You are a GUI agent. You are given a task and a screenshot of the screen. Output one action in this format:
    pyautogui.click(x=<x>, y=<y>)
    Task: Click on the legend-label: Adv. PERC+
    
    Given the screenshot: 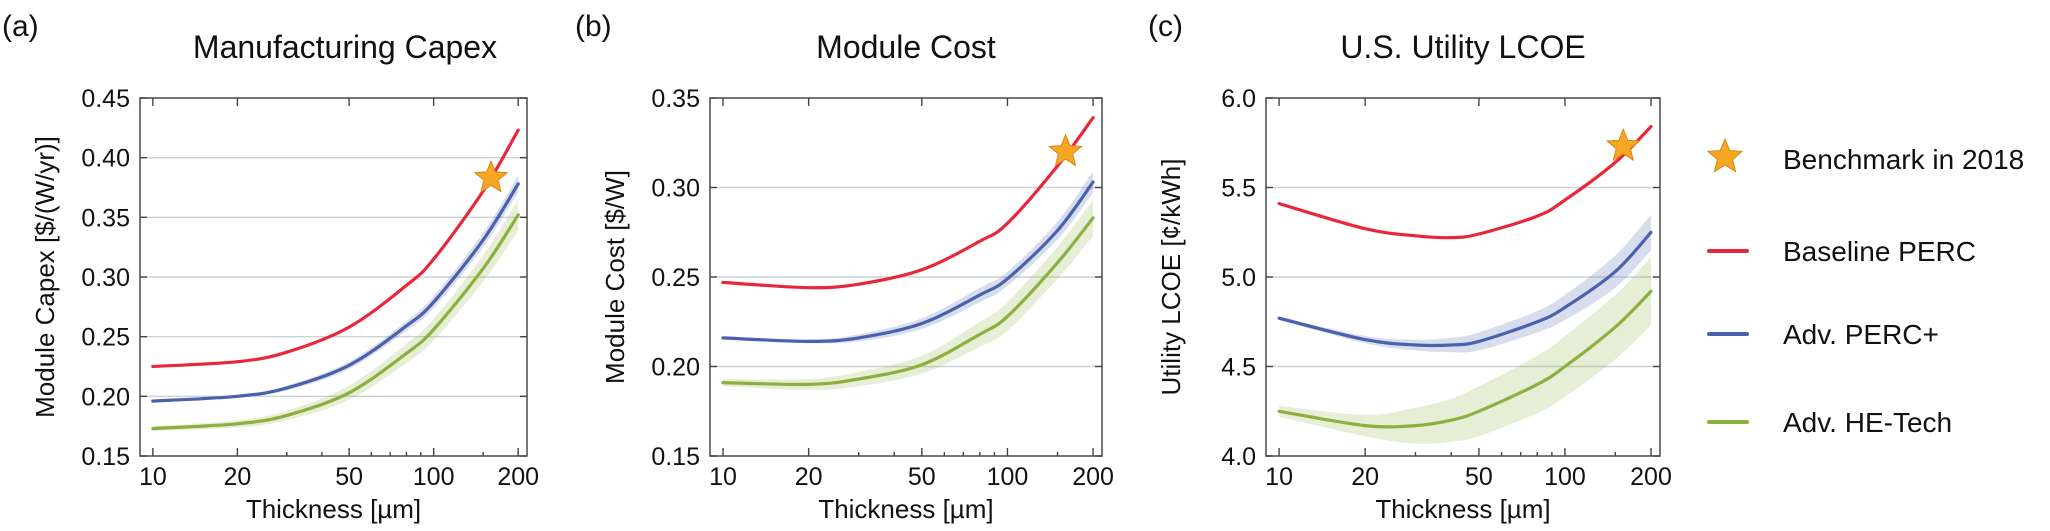 What is the action you would take?
    pyautogui.click(x=1861, y=334)
    